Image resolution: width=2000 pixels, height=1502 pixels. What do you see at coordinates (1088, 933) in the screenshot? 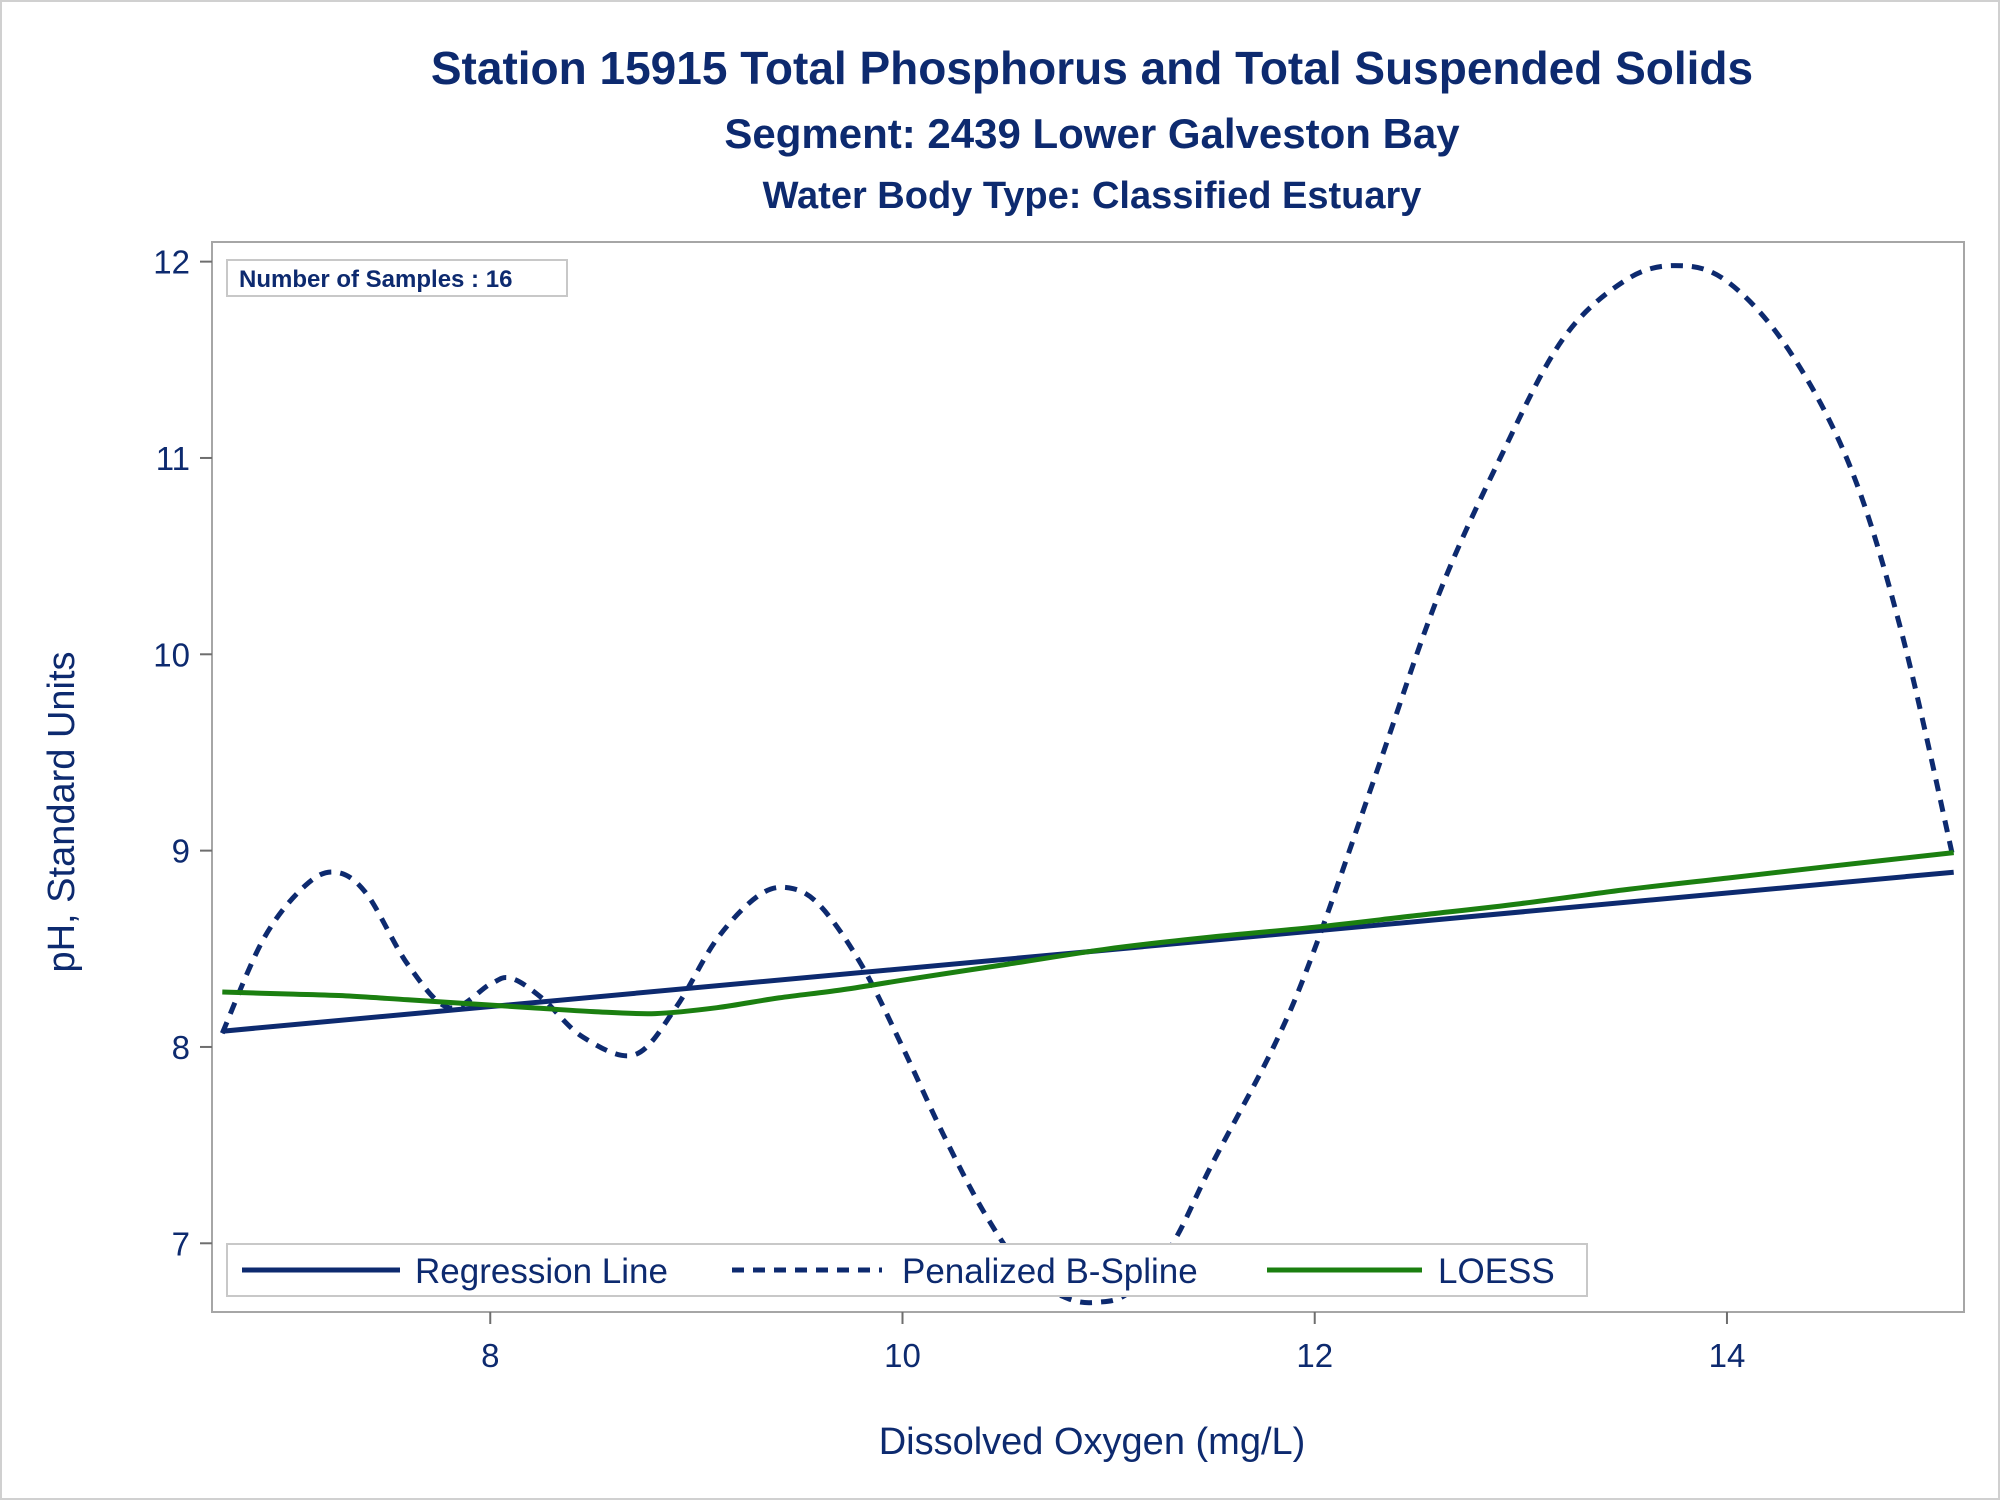
I see `series-loess` at bounding box center [1088, 933].